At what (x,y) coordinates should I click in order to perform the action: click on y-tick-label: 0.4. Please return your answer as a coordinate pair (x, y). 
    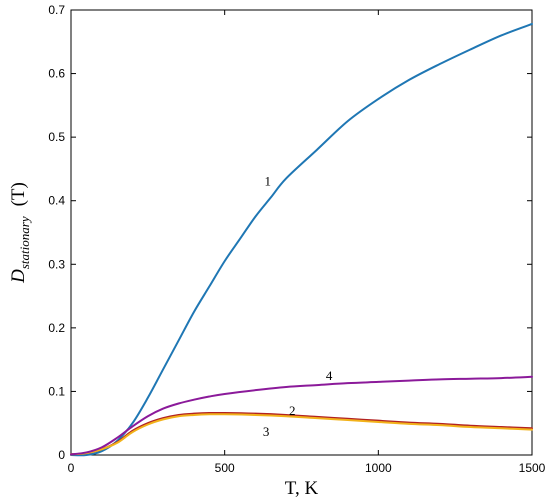
    Looking at the image, I should click on (56, 201).